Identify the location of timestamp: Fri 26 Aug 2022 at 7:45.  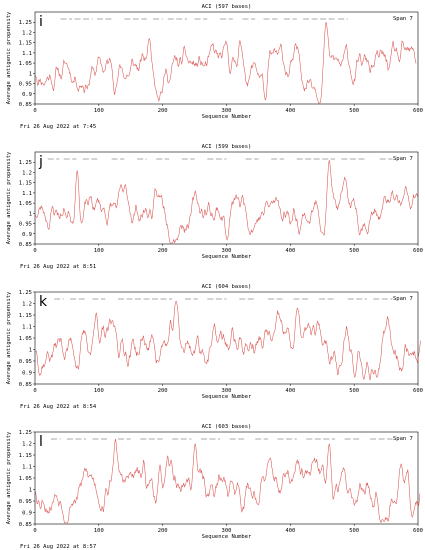
(58, 127).